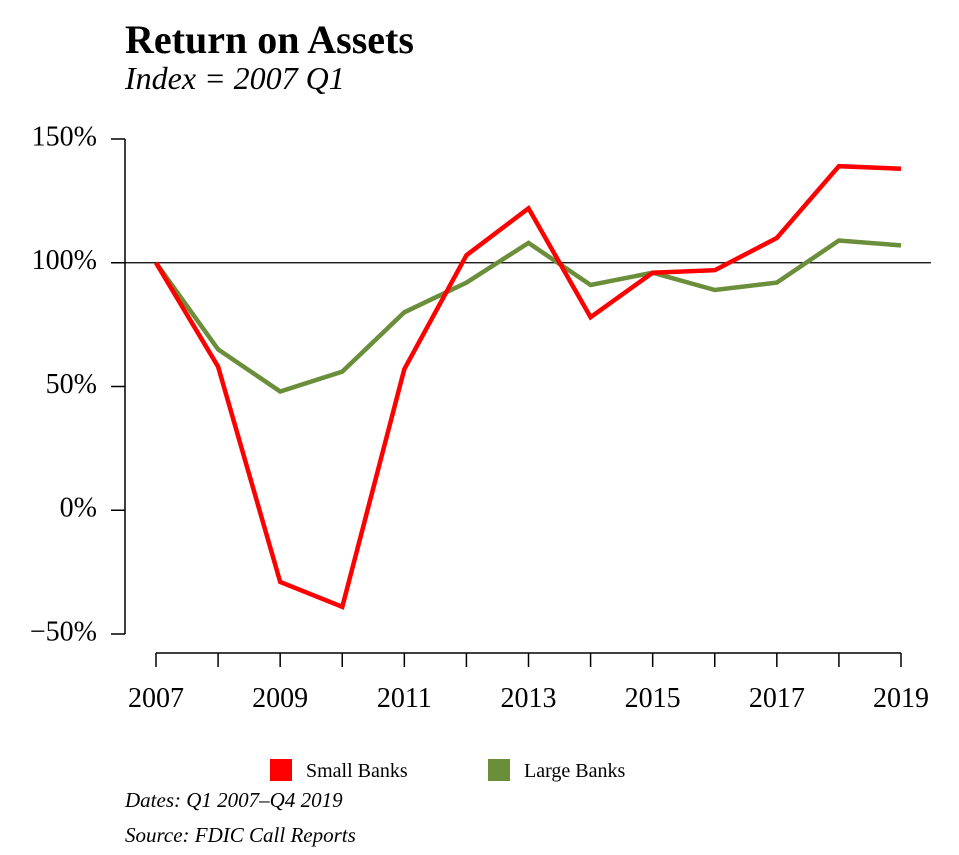  Describe the element at coordinates (529, 698) in the screenshot. I see `x-tick-label: 2013` at that location.